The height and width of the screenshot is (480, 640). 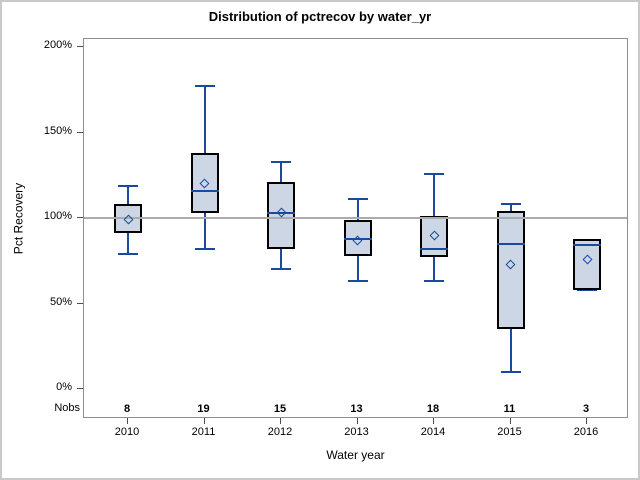 What do you see at coordinates (433, 409) in the screenshot?
I see `nobs-value: 18` at bounding box center [433, 409].